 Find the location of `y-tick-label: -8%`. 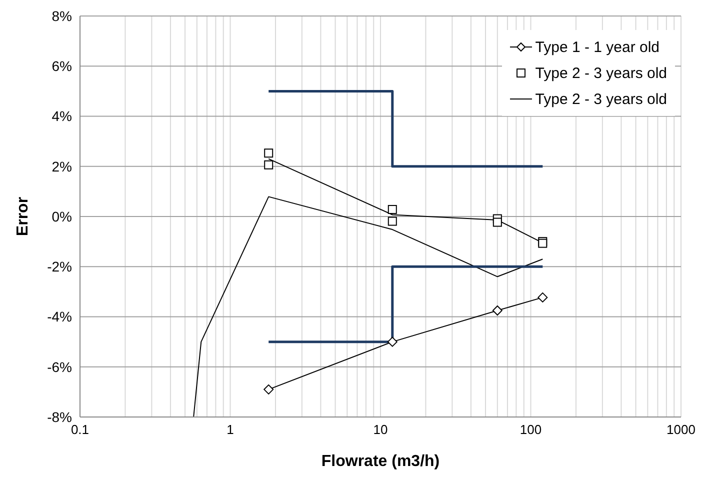

y-tick-label: -8% is located at coordinates (59, 416).